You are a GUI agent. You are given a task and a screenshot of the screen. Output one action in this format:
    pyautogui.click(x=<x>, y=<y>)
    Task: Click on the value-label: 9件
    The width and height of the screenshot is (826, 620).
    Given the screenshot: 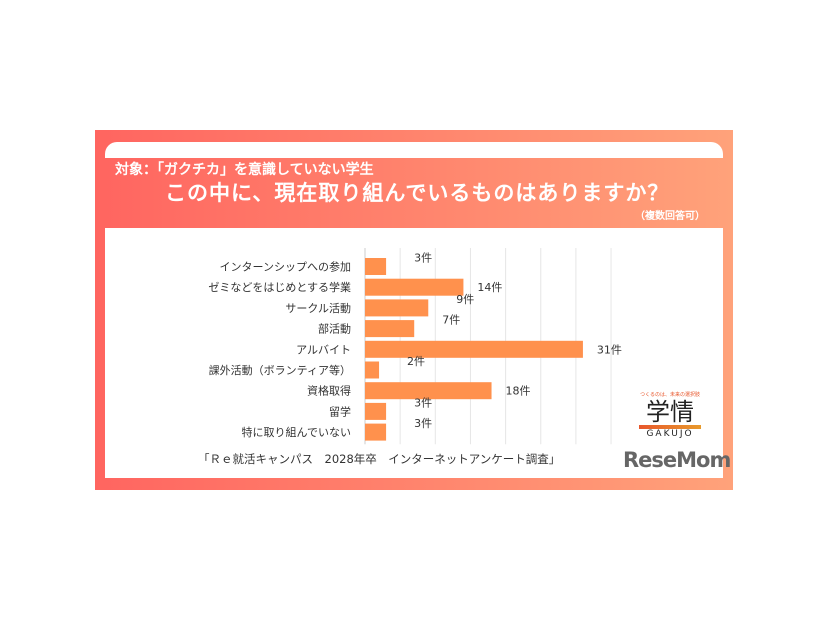 What is the action you would take?
    pyautogui.click(x=465, y=299)
    